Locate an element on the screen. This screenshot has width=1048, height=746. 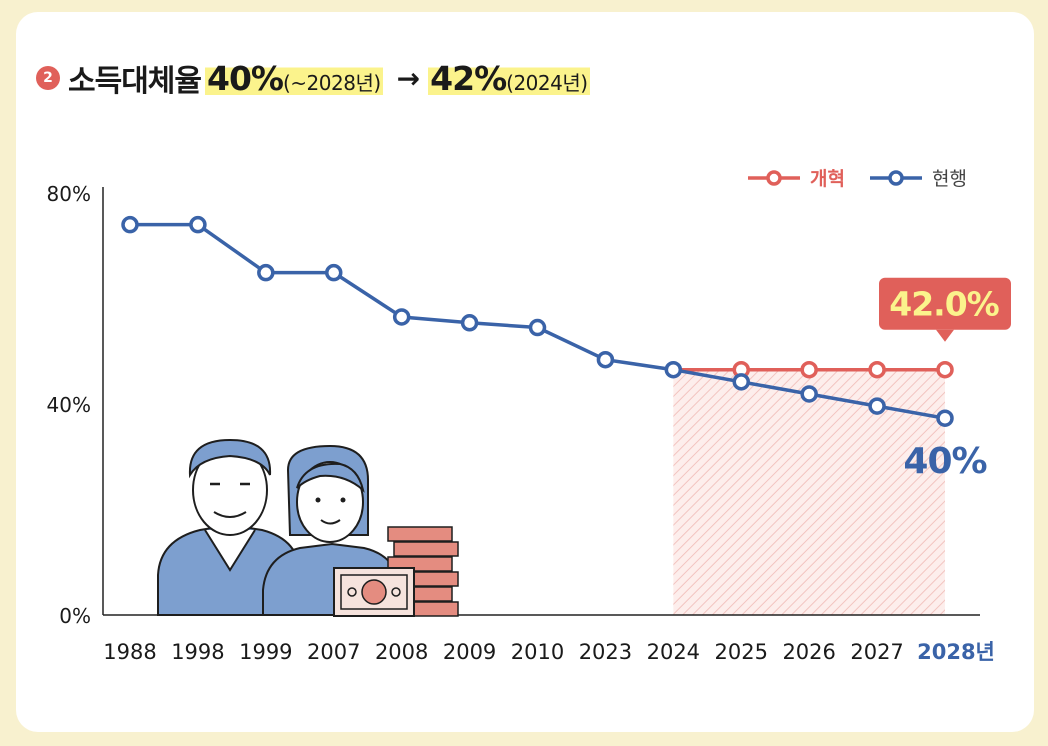
x-tick-label: 2027 is located at coordinates (876, 652).